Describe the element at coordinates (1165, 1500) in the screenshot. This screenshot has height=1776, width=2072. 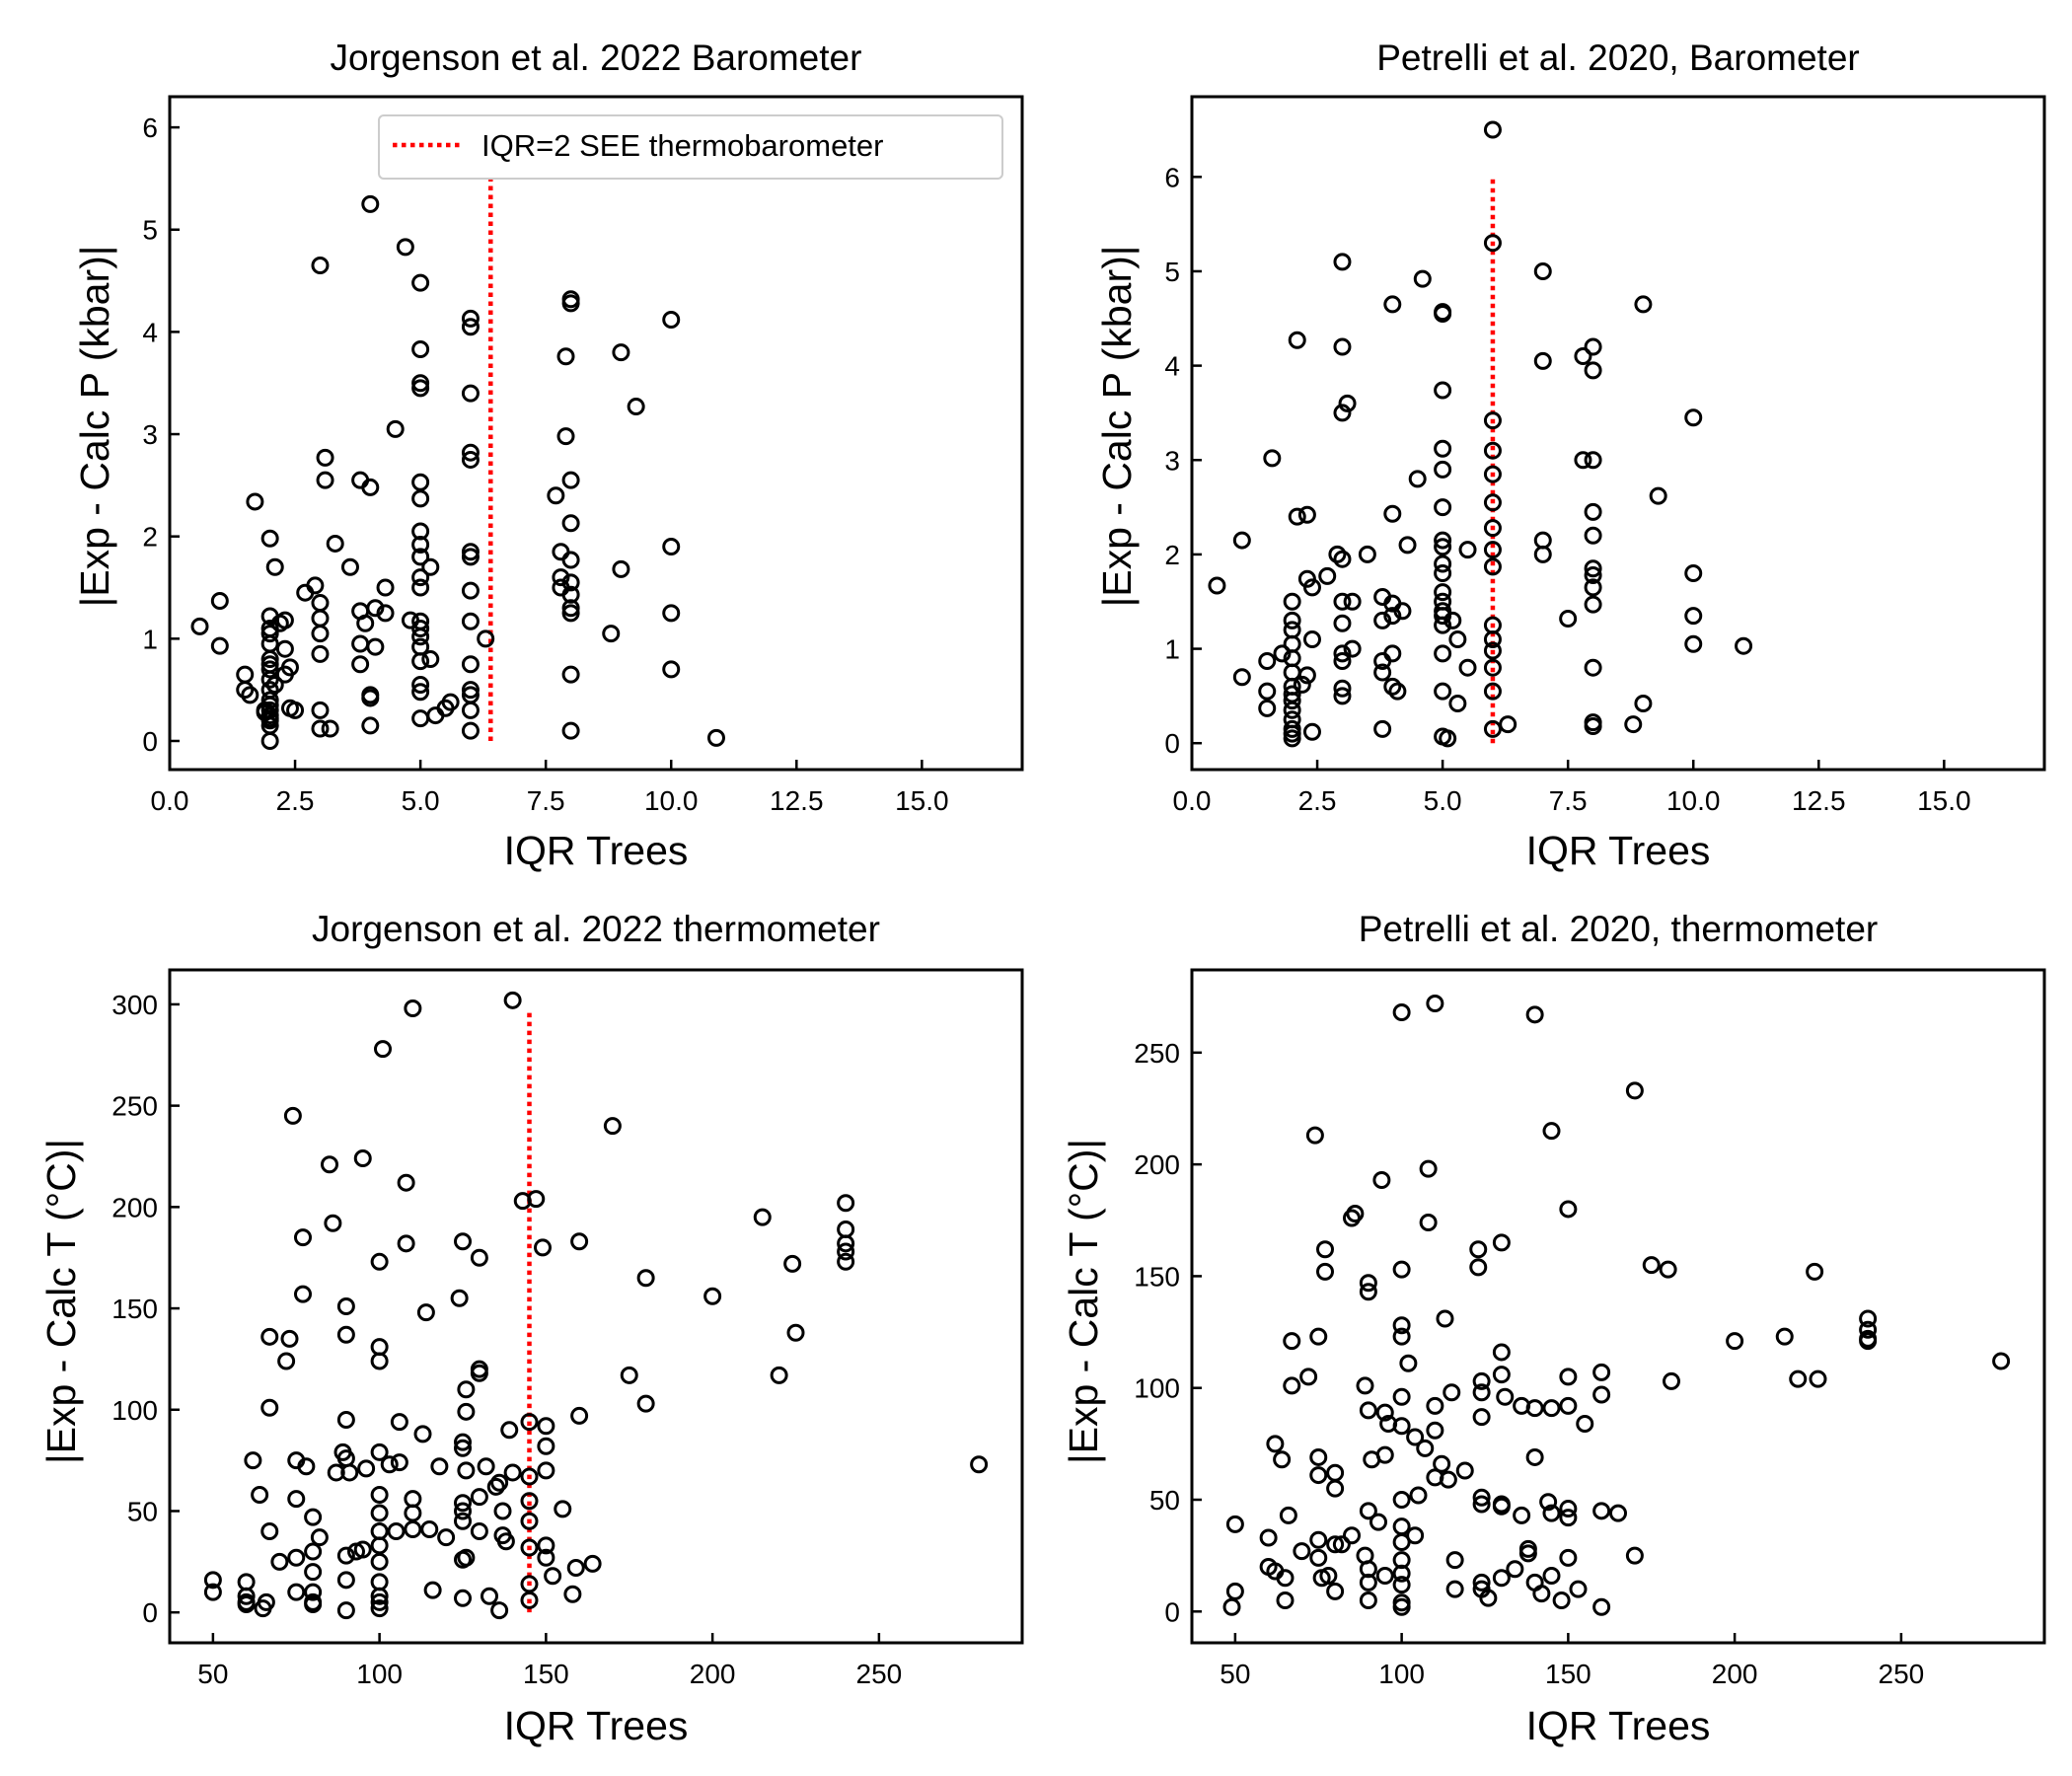
I see `y-tick-label: 50` at that location.